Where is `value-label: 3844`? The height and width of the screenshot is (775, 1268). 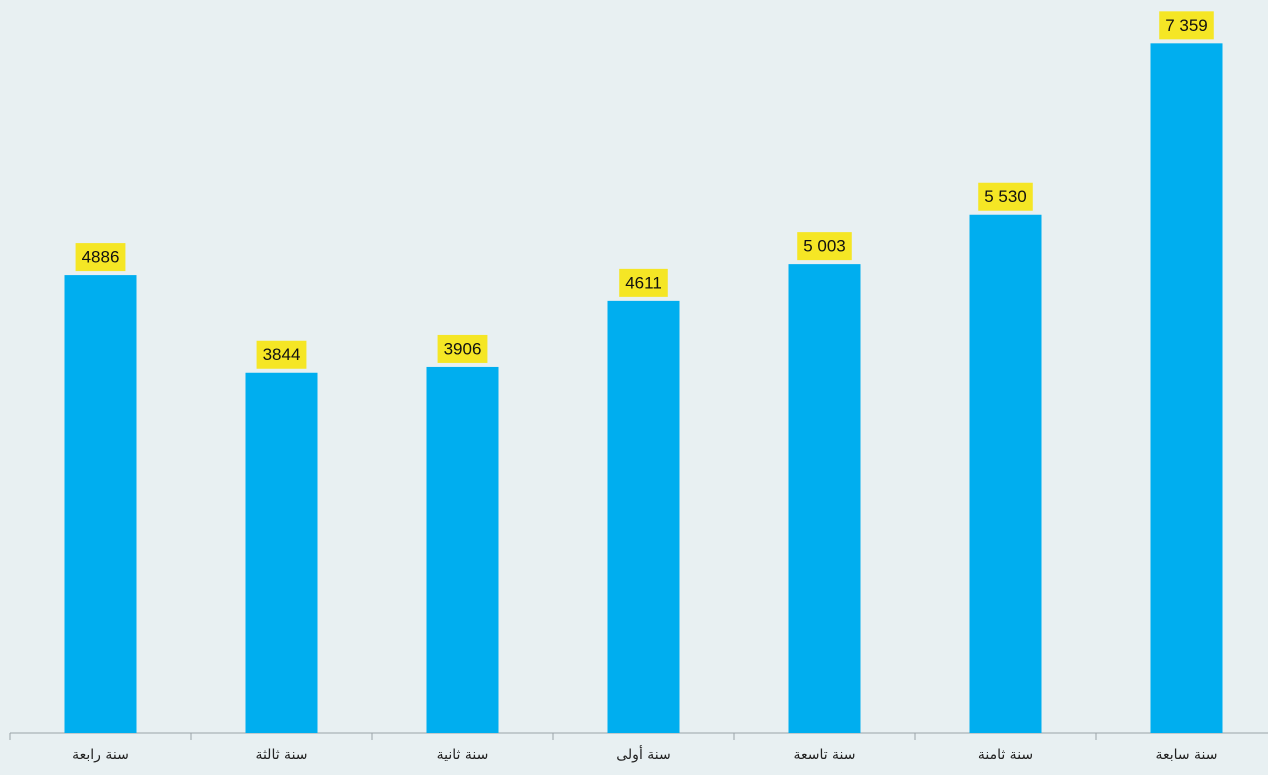
value-label: 3844 is located at coordinates (282, 354).